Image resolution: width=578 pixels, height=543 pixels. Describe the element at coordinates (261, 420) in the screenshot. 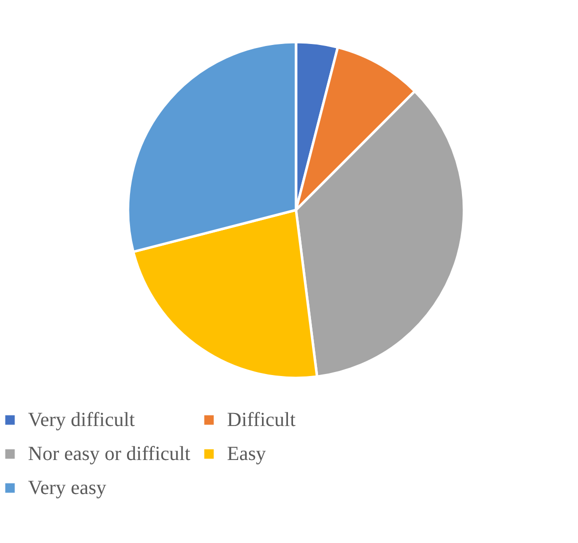

I see `legend-label: Difficult` at that location.